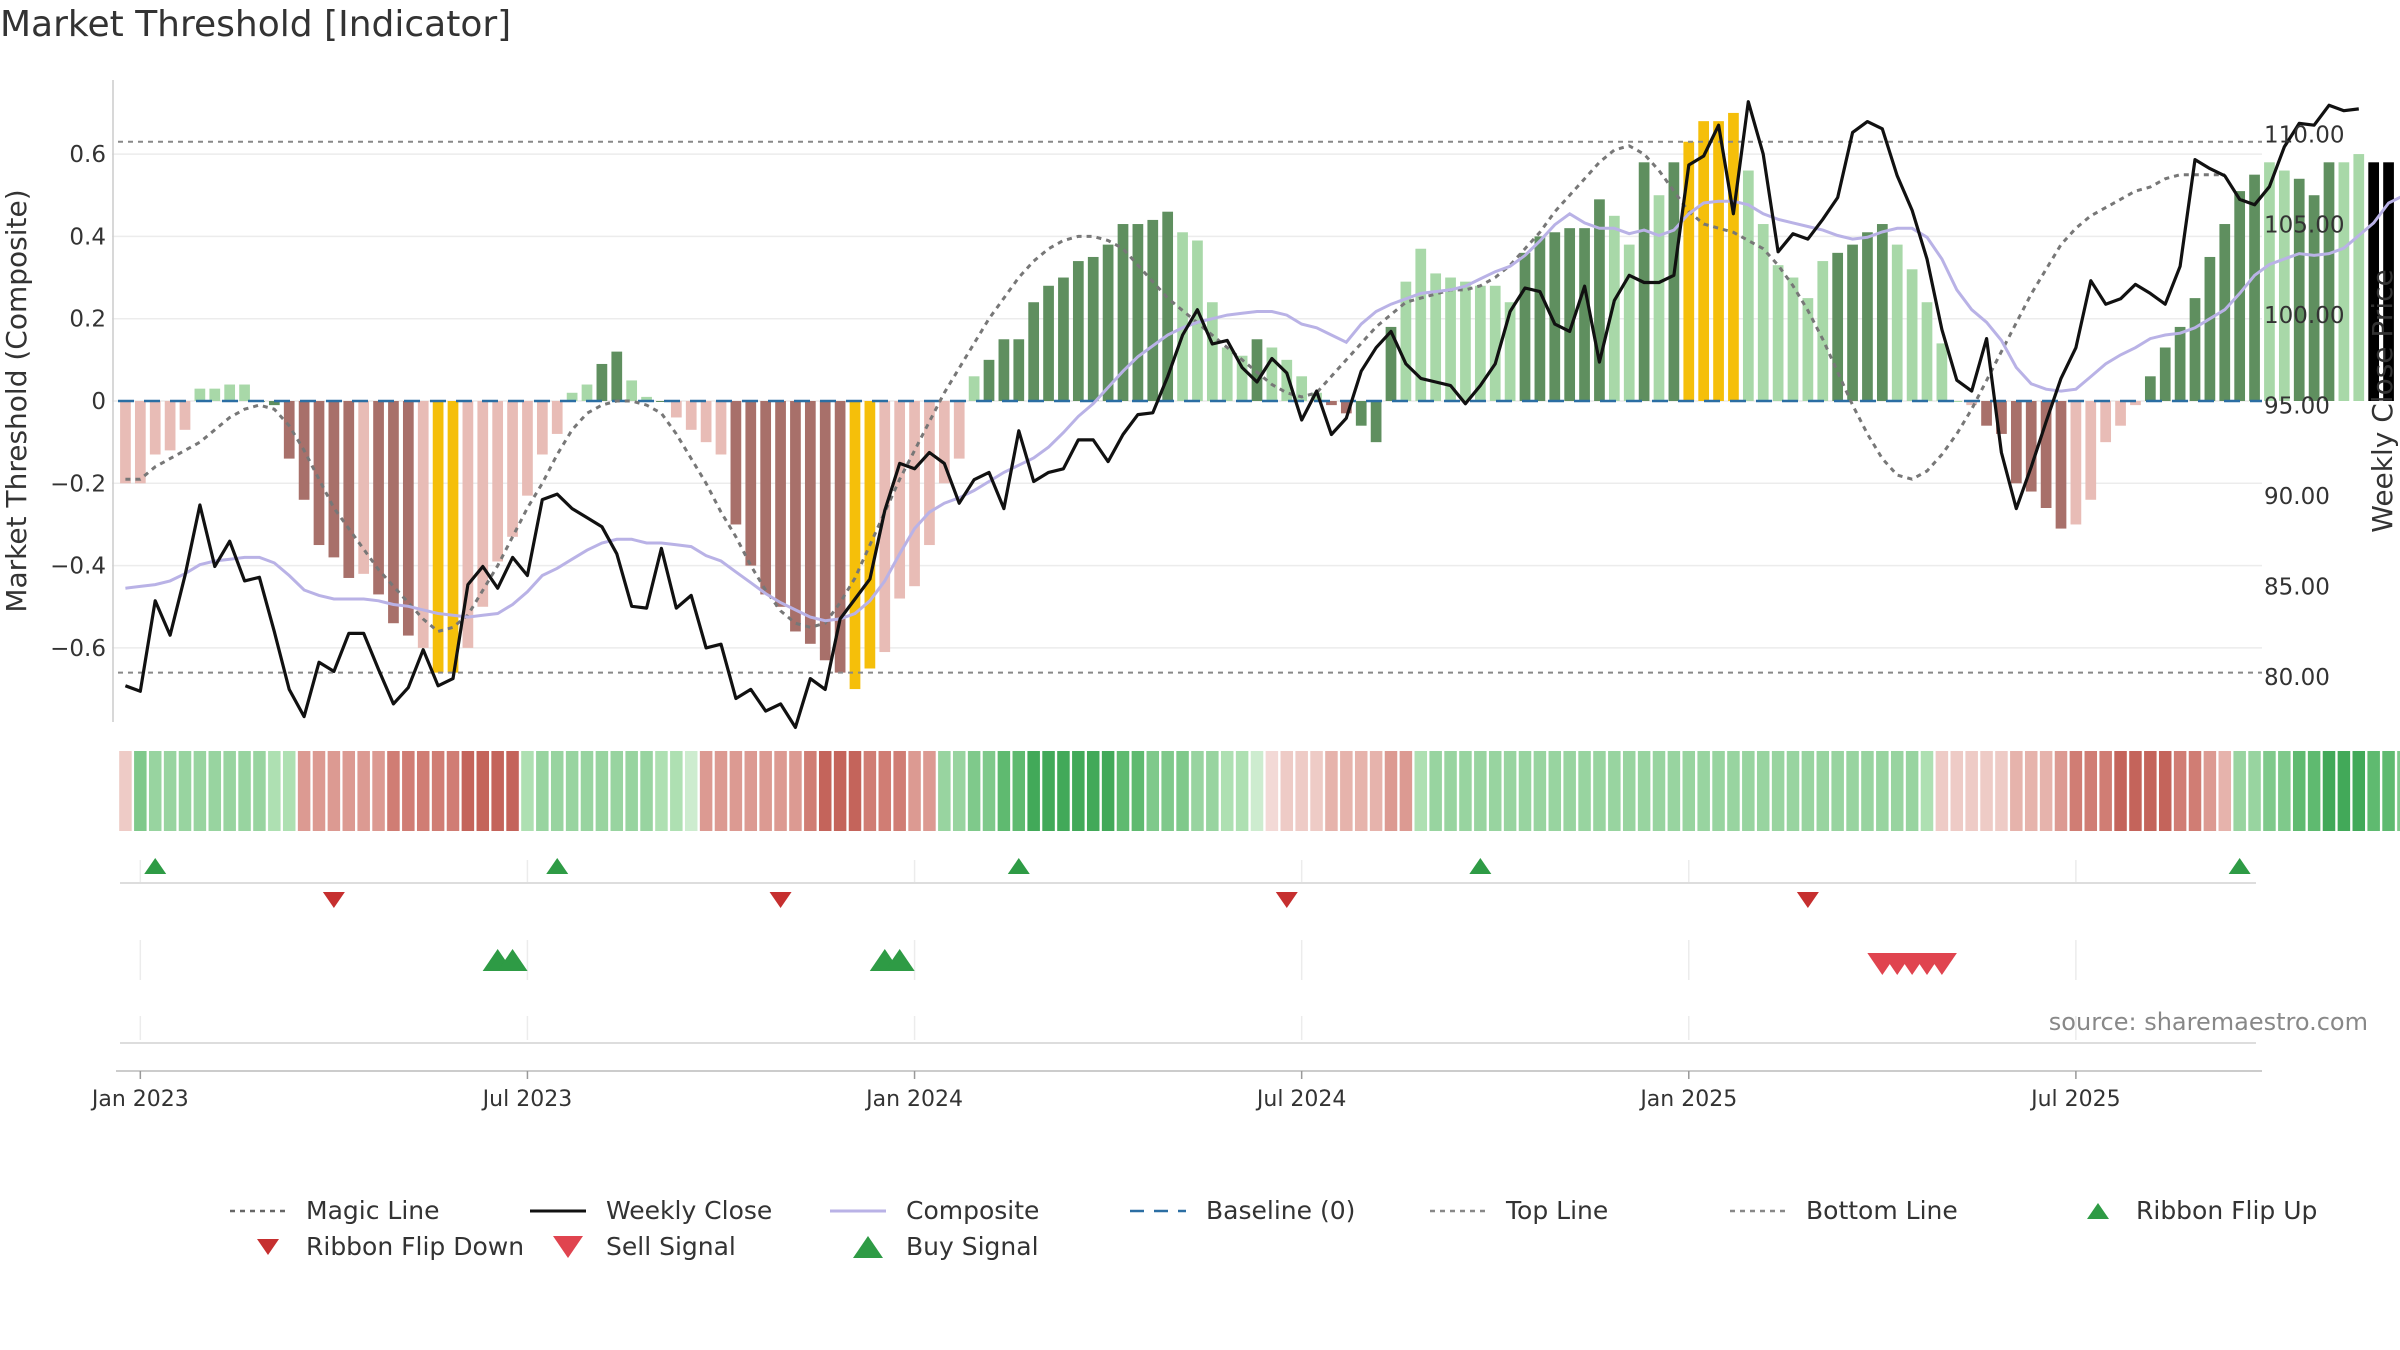  I want to click on ribbon-flip-down-marker, so click(333, 900).